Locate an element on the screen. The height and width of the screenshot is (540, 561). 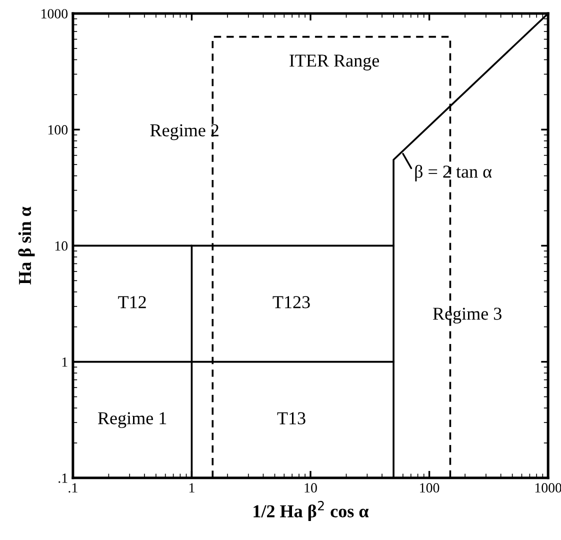
annotation: T13 is located at coordinates (291, 418).